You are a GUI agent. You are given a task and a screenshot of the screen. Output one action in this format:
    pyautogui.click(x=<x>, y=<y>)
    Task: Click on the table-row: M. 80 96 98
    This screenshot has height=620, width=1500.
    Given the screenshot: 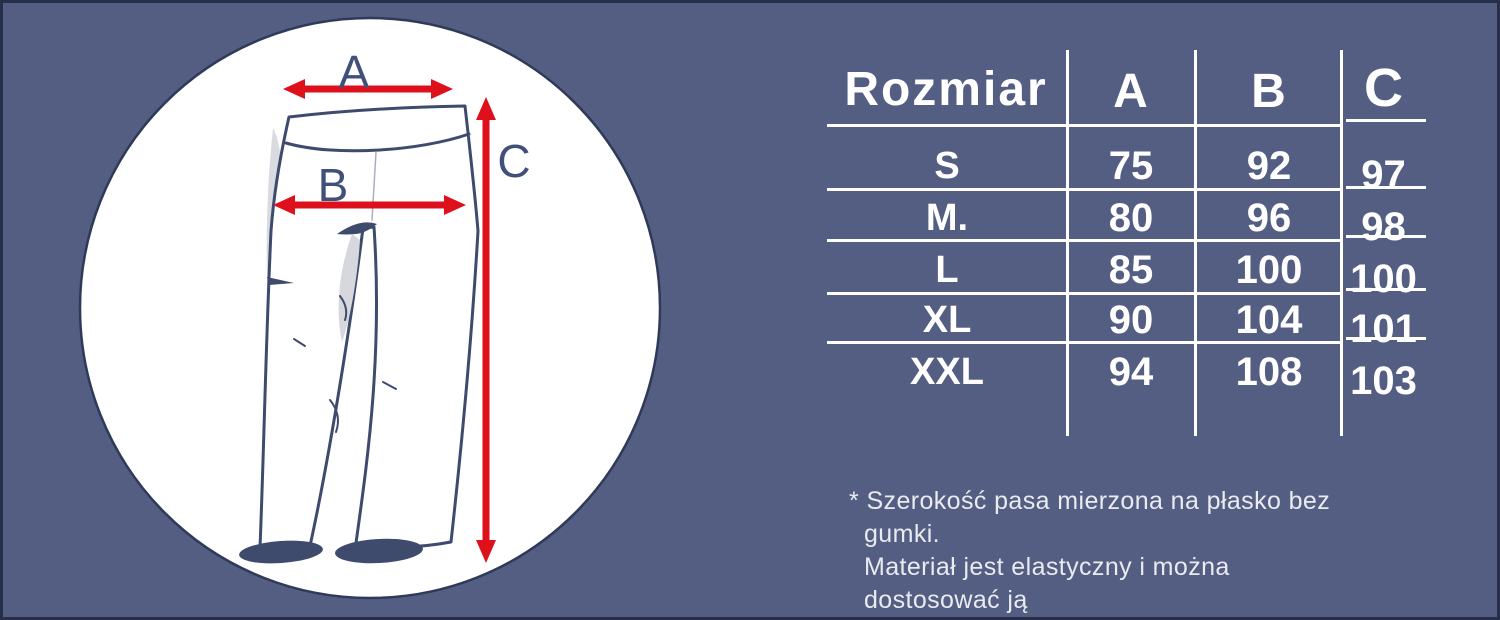 What is the action you would take?
    pyautogui.click(x=1127, y=222)
    